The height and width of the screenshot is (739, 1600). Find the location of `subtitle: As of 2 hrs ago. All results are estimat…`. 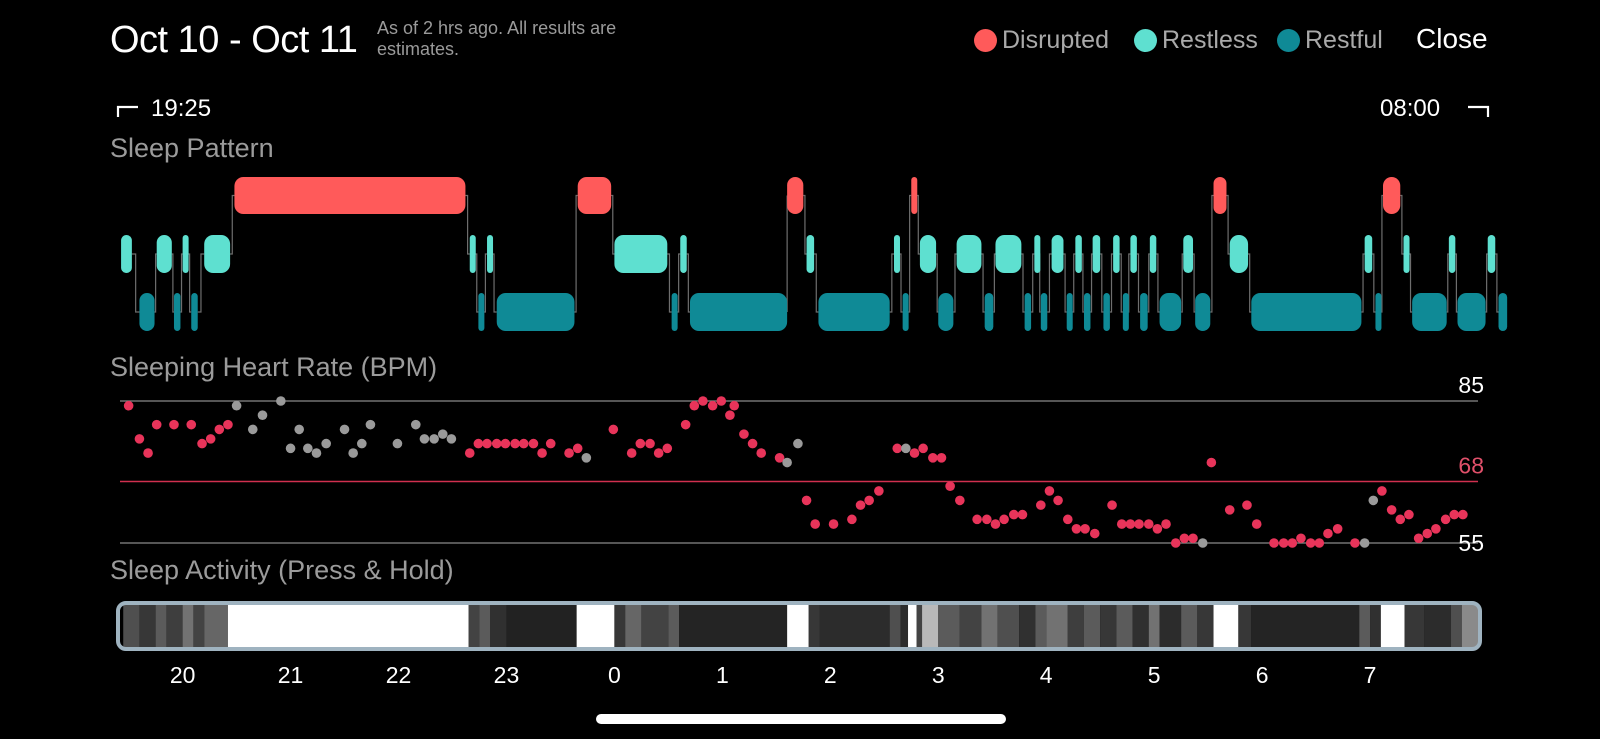

subtitle: As of 2 hrs ago. All results are estimat… is located at coordinates (497, 38).